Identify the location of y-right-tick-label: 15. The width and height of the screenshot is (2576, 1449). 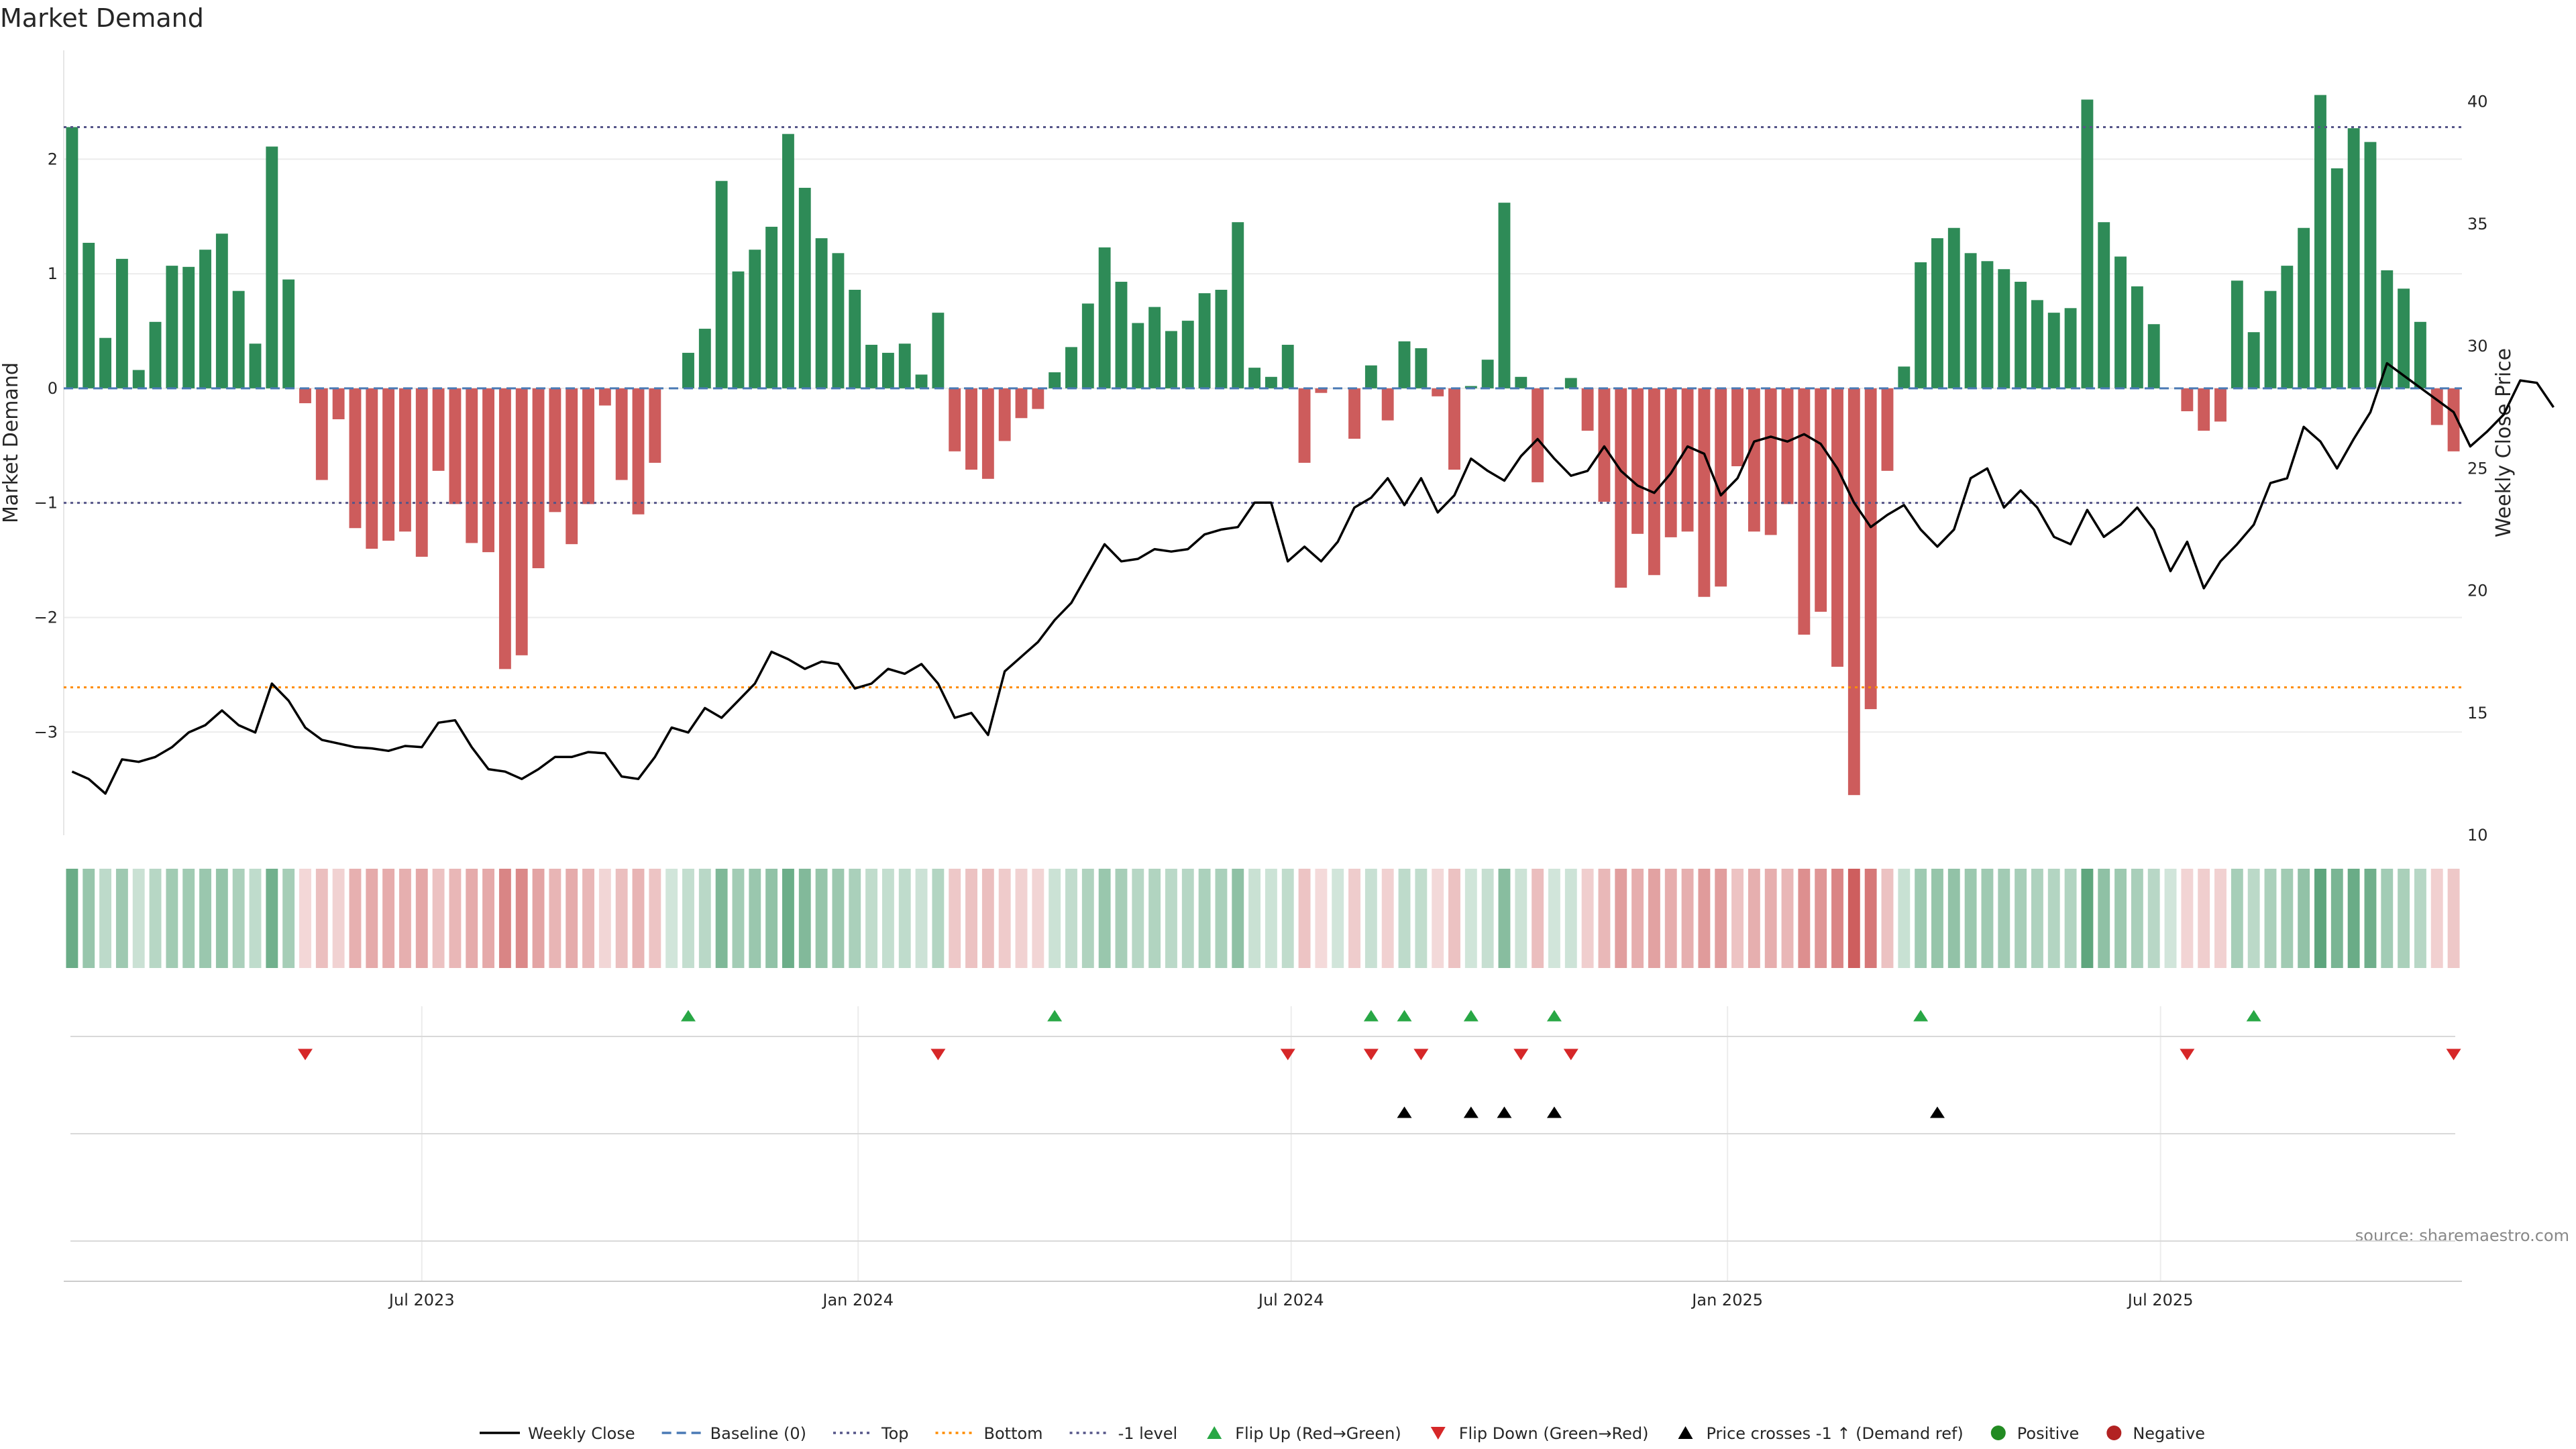
(2477, 713).